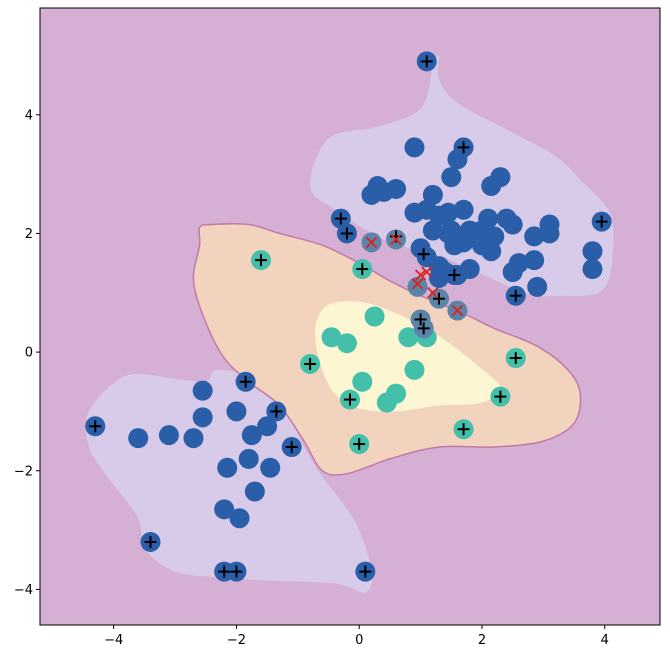  I want to click on y-tick-label: 0, so click(29, 353).